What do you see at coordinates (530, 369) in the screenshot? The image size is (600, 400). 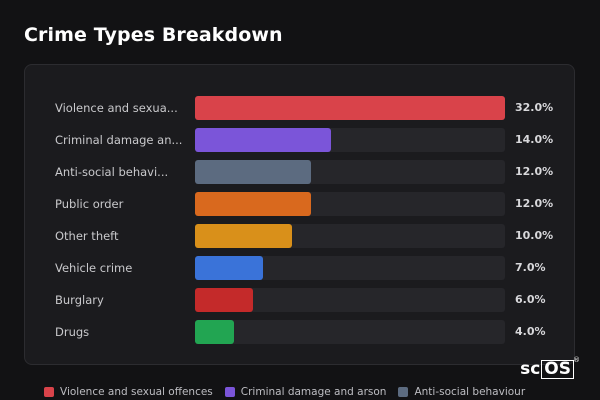 I see `logo-prefix: sc` at bounding box center [530, 369].